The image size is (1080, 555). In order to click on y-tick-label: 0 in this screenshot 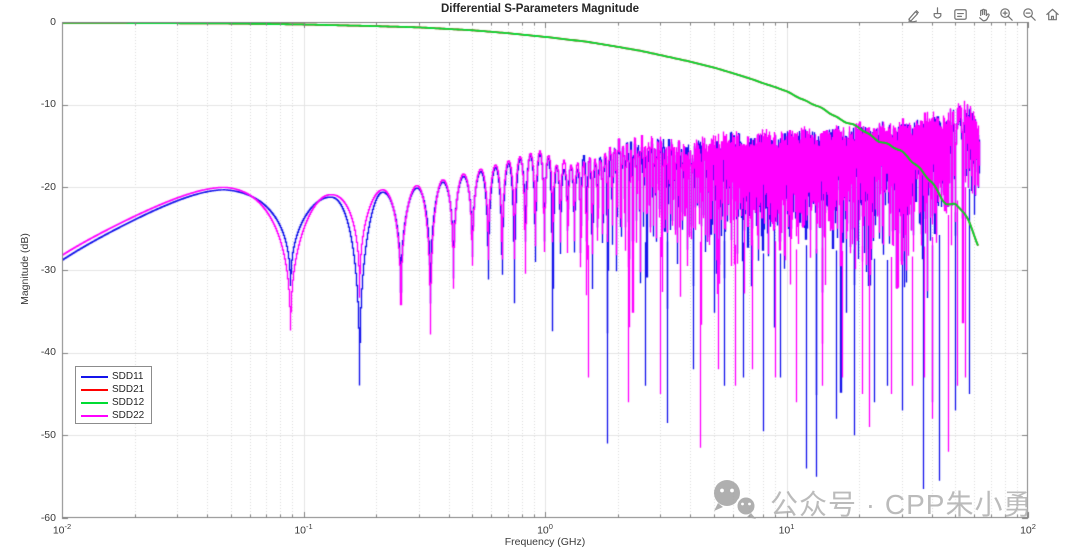, I will do `click(53, 21)`.